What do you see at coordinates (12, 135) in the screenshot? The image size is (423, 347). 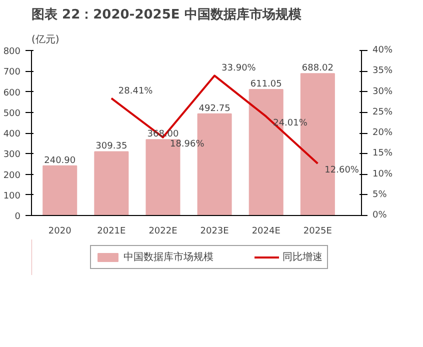 I see `y-tick-label: 400` at bounding box center [12, 135].